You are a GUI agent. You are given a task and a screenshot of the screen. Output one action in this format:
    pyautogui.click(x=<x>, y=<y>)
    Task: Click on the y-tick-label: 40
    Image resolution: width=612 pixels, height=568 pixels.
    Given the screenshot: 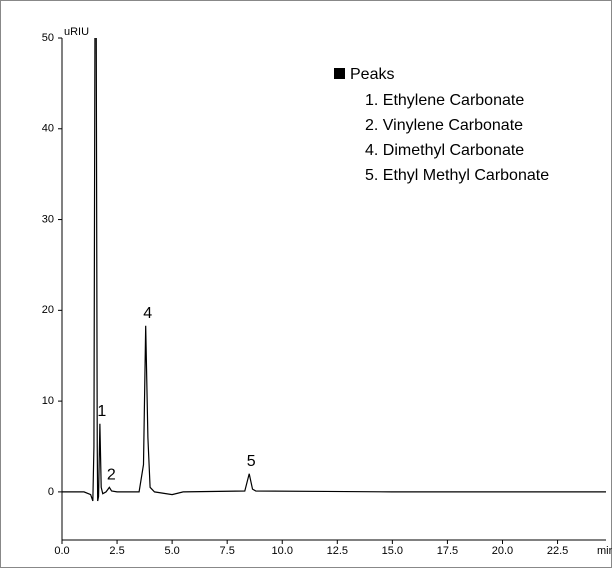 What is the action you would take?
    pyautogui.click(x=48, y=129)
    